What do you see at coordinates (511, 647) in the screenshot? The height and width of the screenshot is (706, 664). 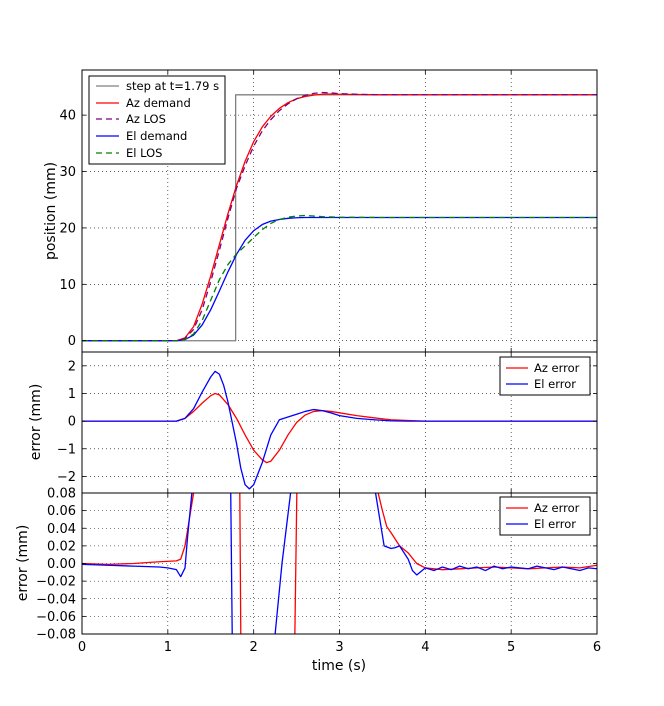 I see `x-tick-label: 5` at bounding box center [511, 647].